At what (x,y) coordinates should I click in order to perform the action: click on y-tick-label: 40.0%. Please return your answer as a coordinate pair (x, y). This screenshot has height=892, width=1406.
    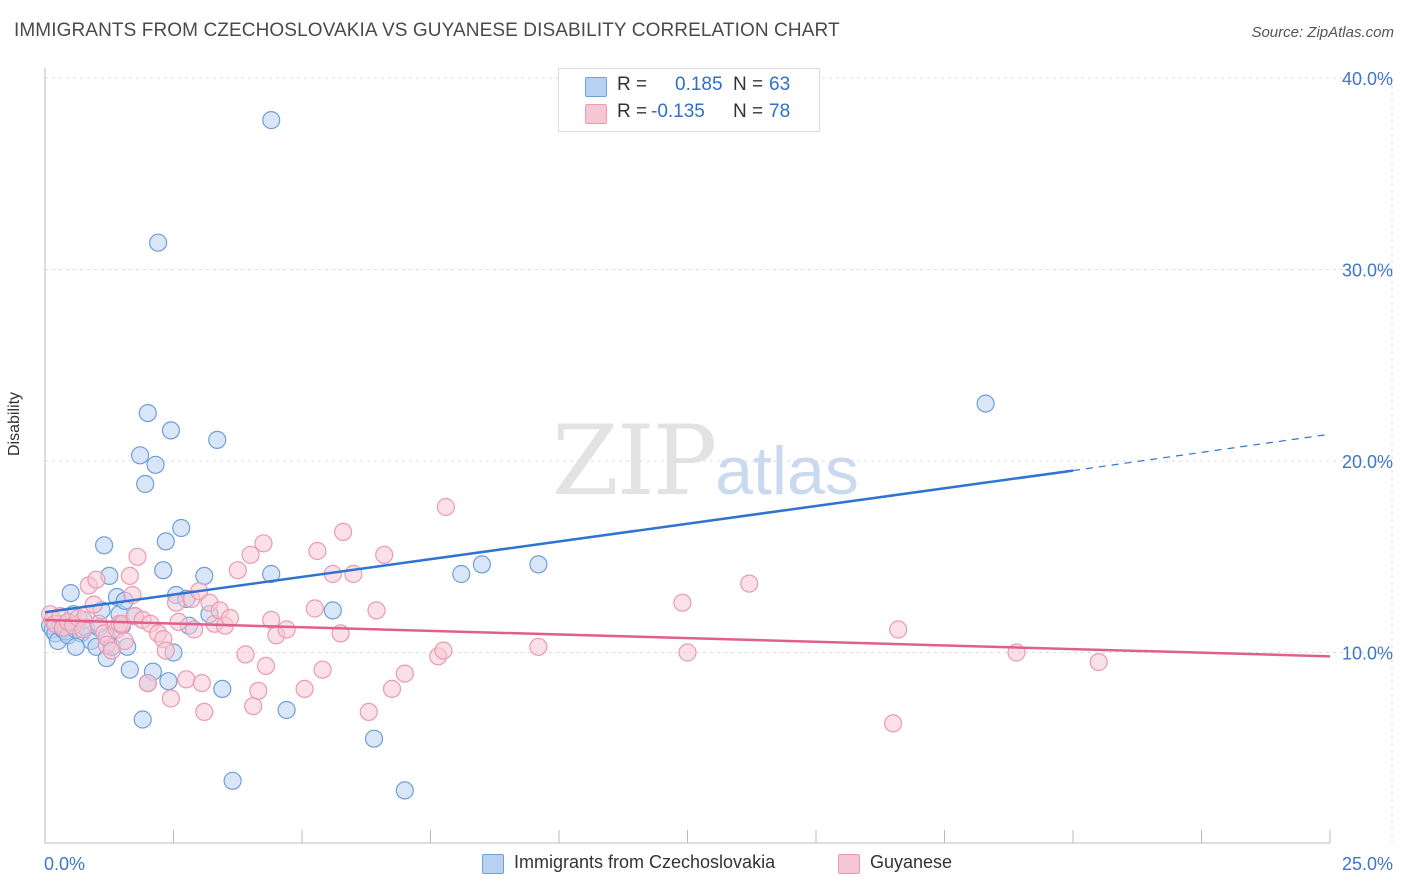
    Looking at the image, I should click on (1367, 79).